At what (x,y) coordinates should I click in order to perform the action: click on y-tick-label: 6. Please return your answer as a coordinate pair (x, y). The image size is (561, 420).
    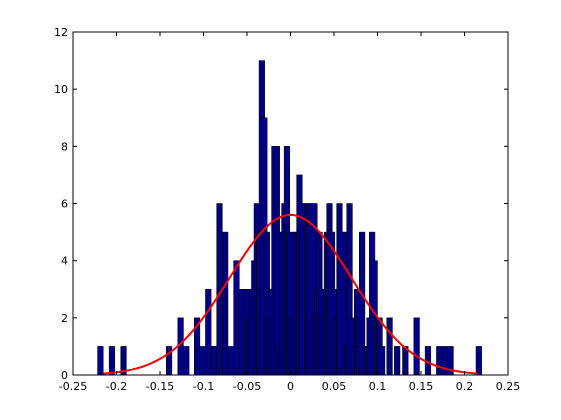
    Looking at the image, I should click on (64, 204).